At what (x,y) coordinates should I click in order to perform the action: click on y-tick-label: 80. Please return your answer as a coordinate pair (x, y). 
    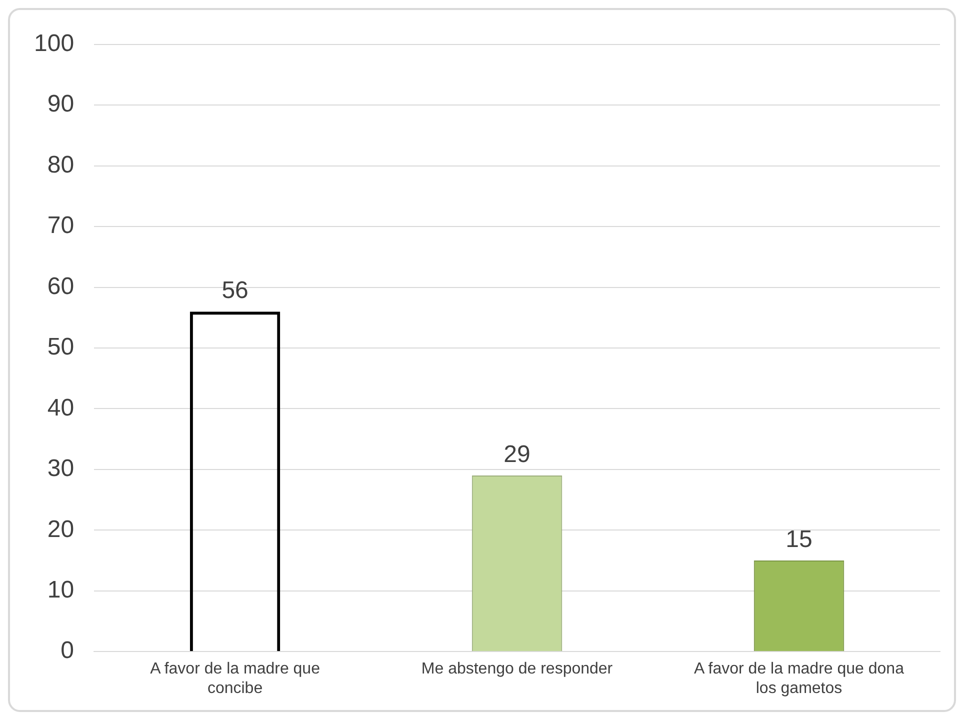
    Looking at the image, I should click on (60, 164).